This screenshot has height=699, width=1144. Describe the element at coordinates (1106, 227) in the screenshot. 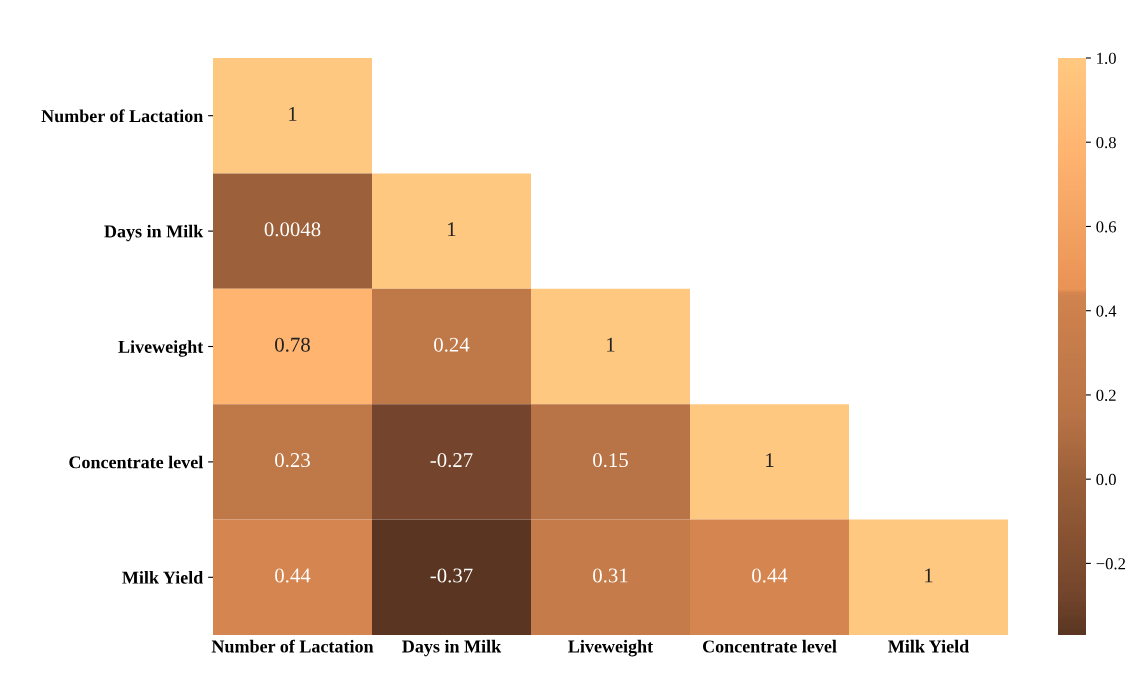

I see `color-bar-label: 0.6` at that location.